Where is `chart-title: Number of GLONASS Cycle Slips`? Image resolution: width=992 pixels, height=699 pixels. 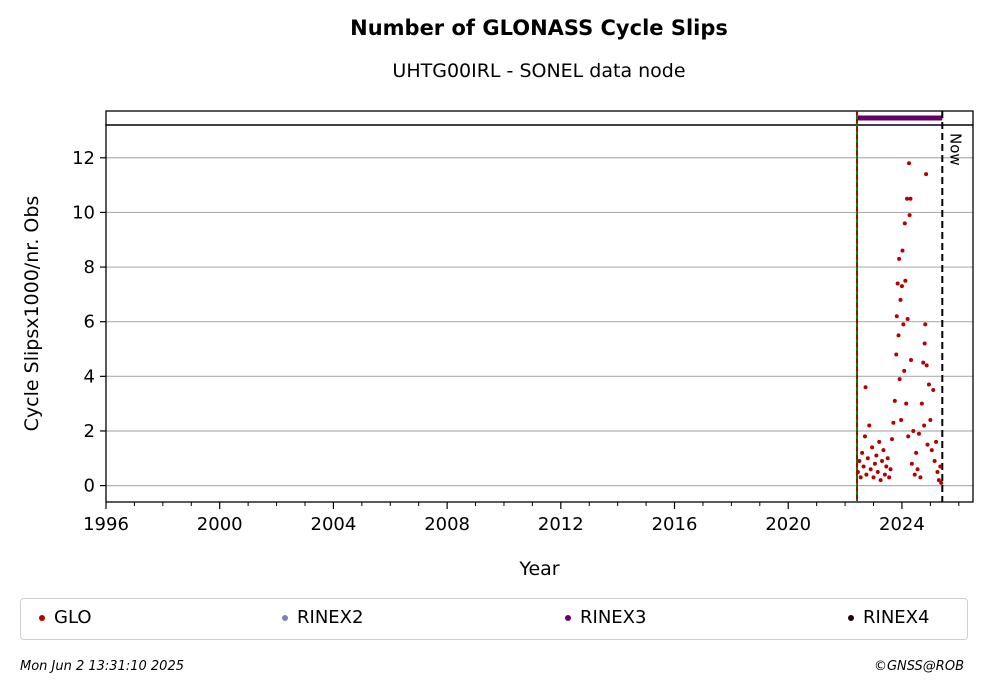
chart-title: Number of GLONASS Cycle Slips is located at coordinates (539, 28).